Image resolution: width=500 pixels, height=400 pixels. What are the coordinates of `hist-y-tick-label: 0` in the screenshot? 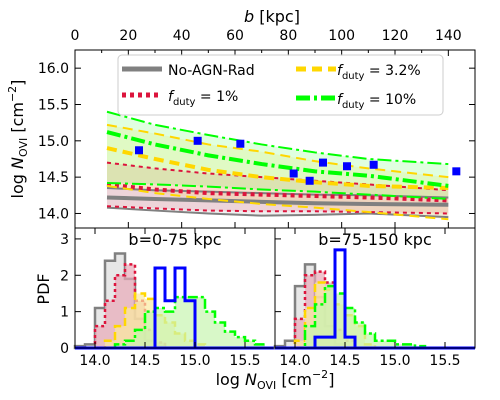 It's located at (64, 349).